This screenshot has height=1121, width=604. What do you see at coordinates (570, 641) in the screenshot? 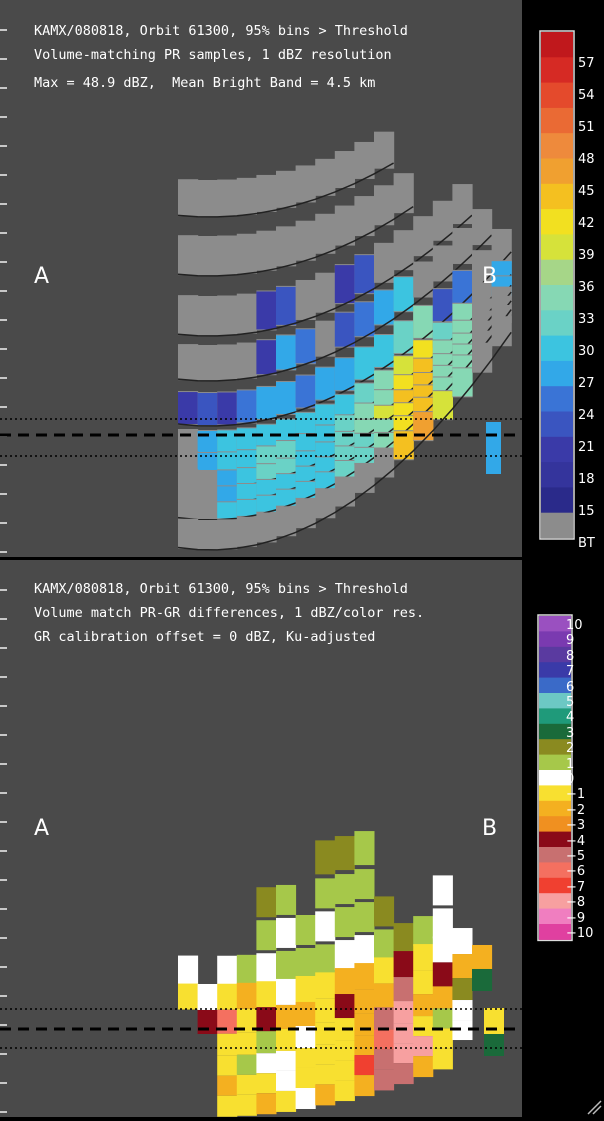
I see `colorbar-tick-label: 9` at bounding box center [570, 641].